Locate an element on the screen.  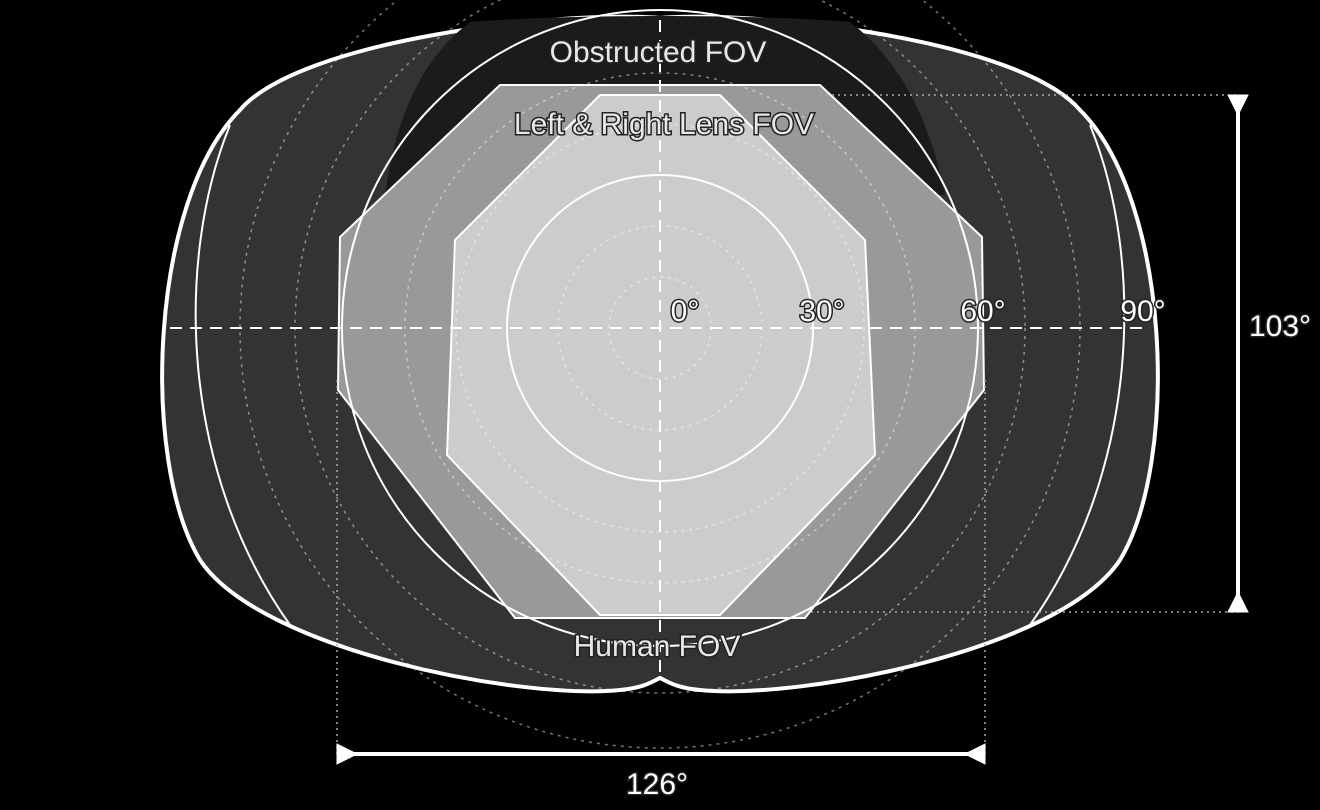
angle-label: 30° is located at coordinates (821, 311).